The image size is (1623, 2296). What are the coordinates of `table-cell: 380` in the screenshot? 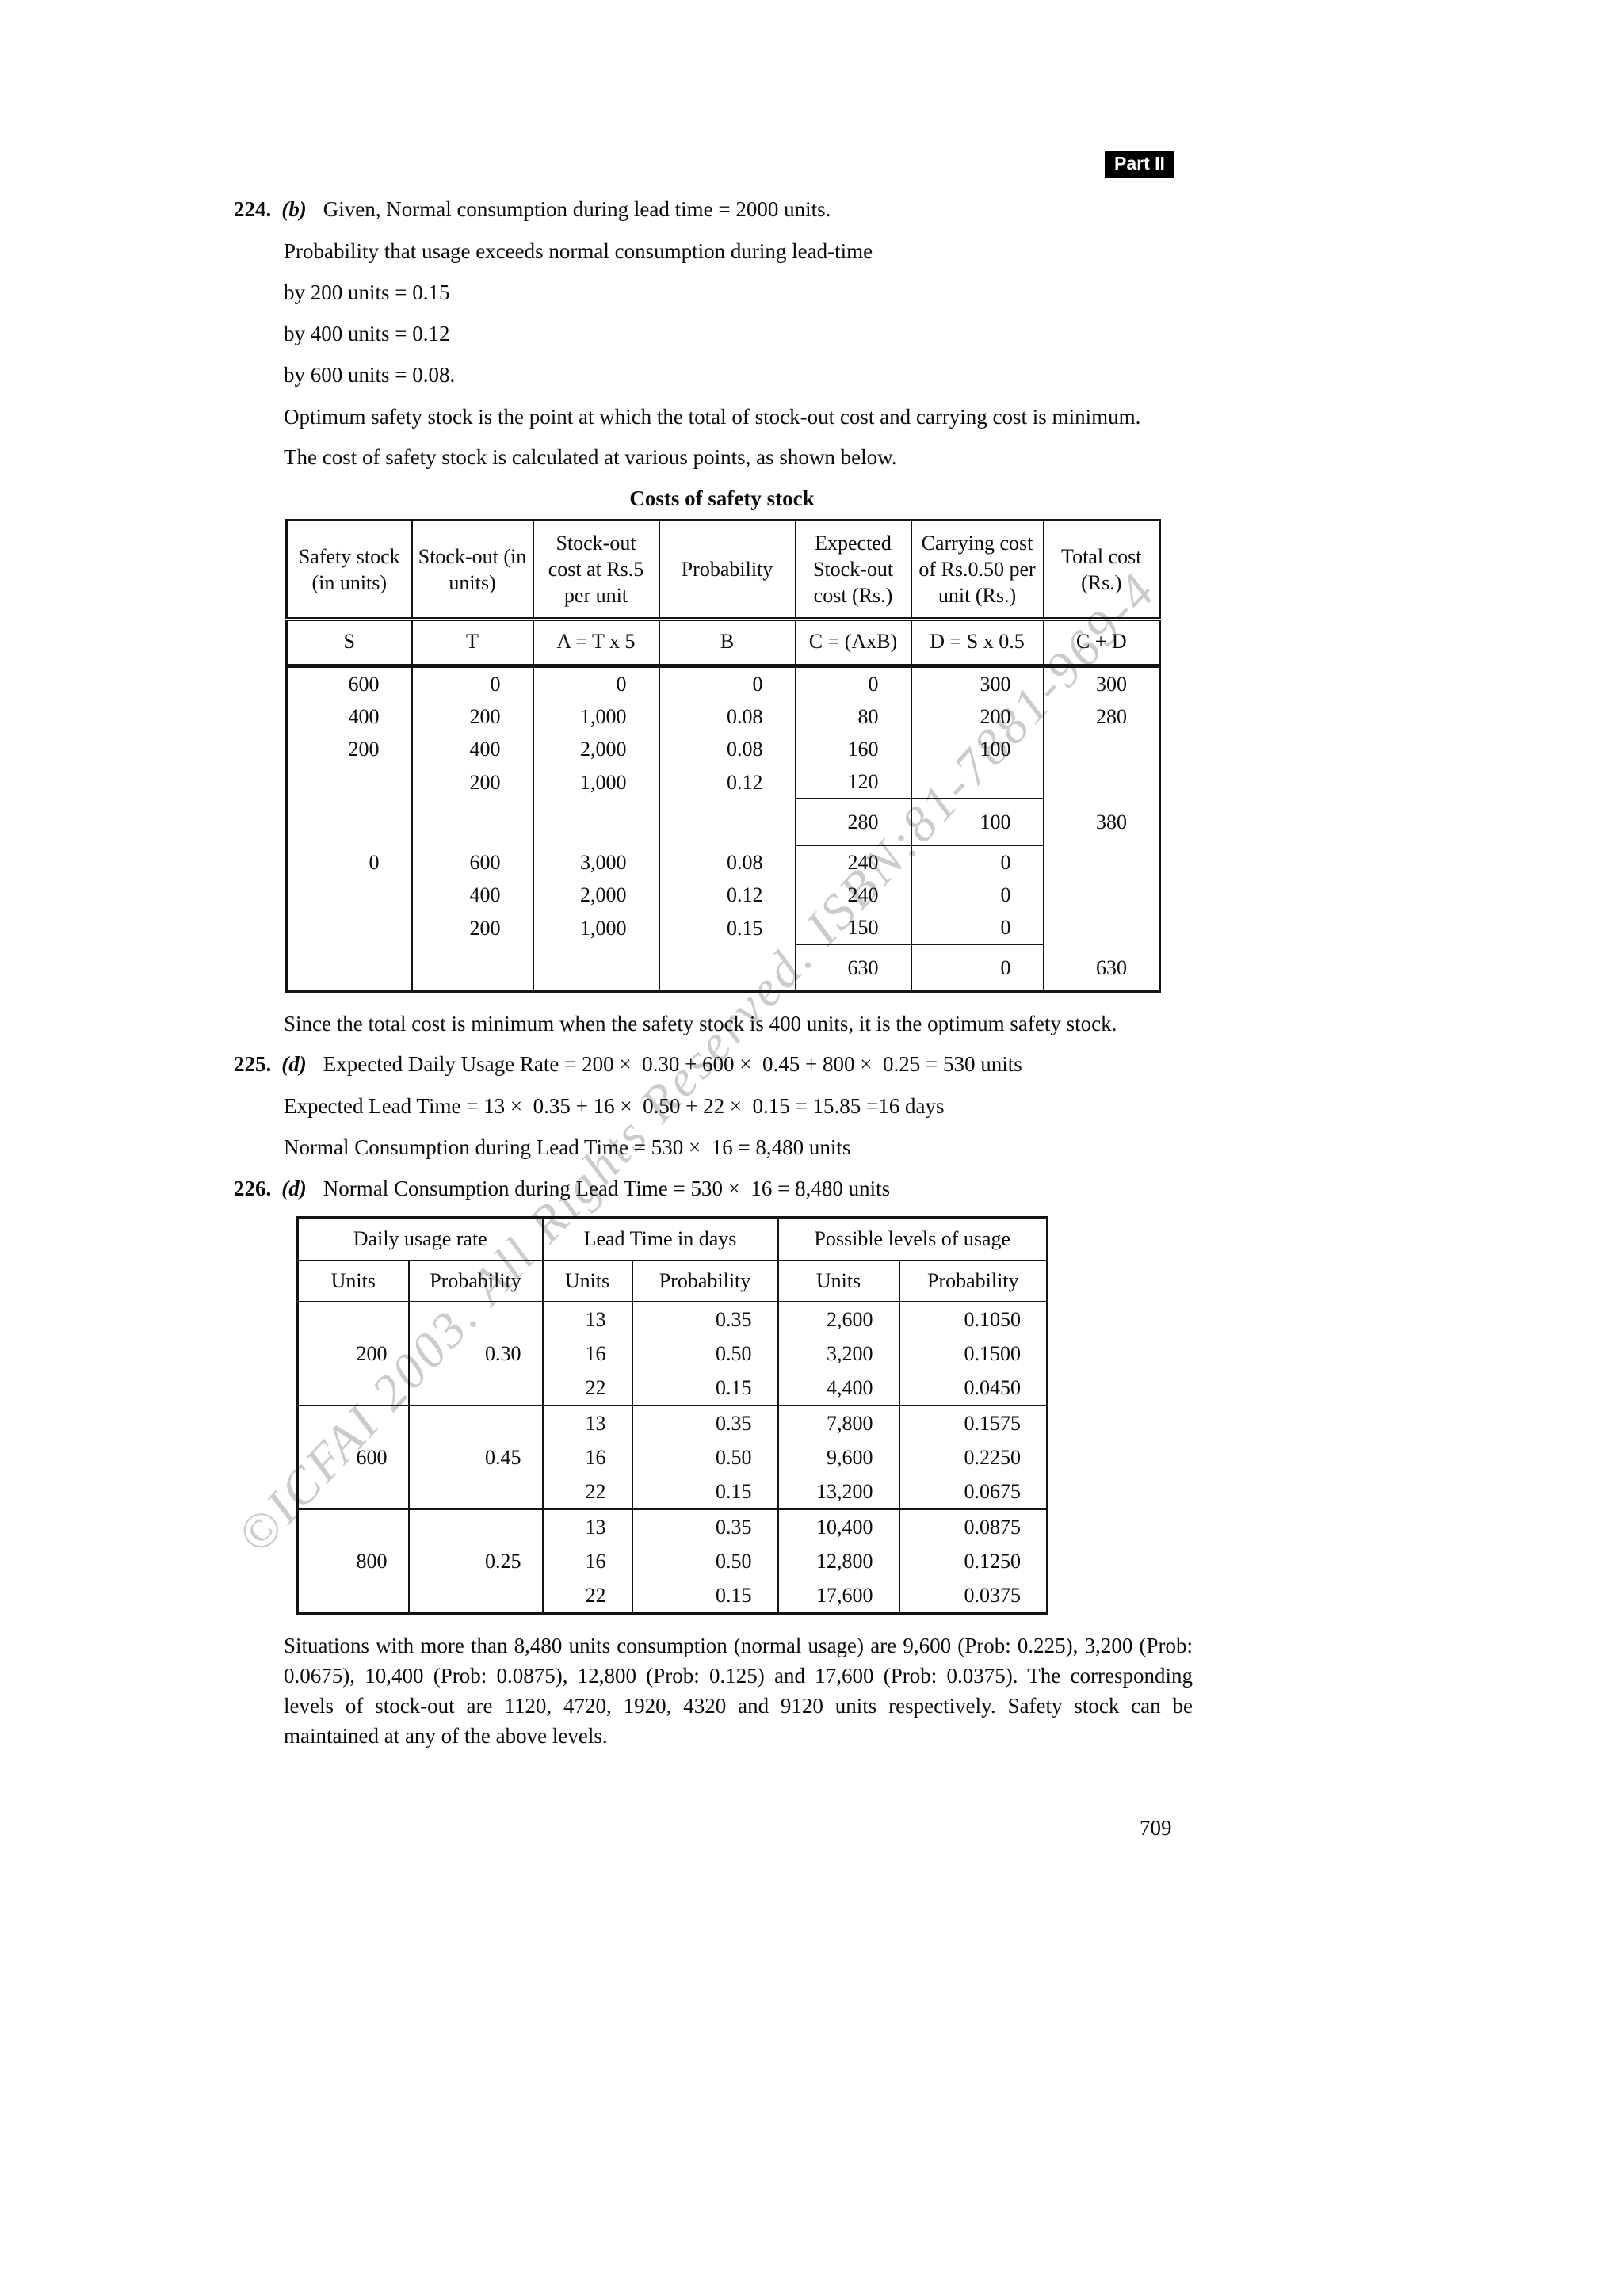 It's located at (1111, 821).